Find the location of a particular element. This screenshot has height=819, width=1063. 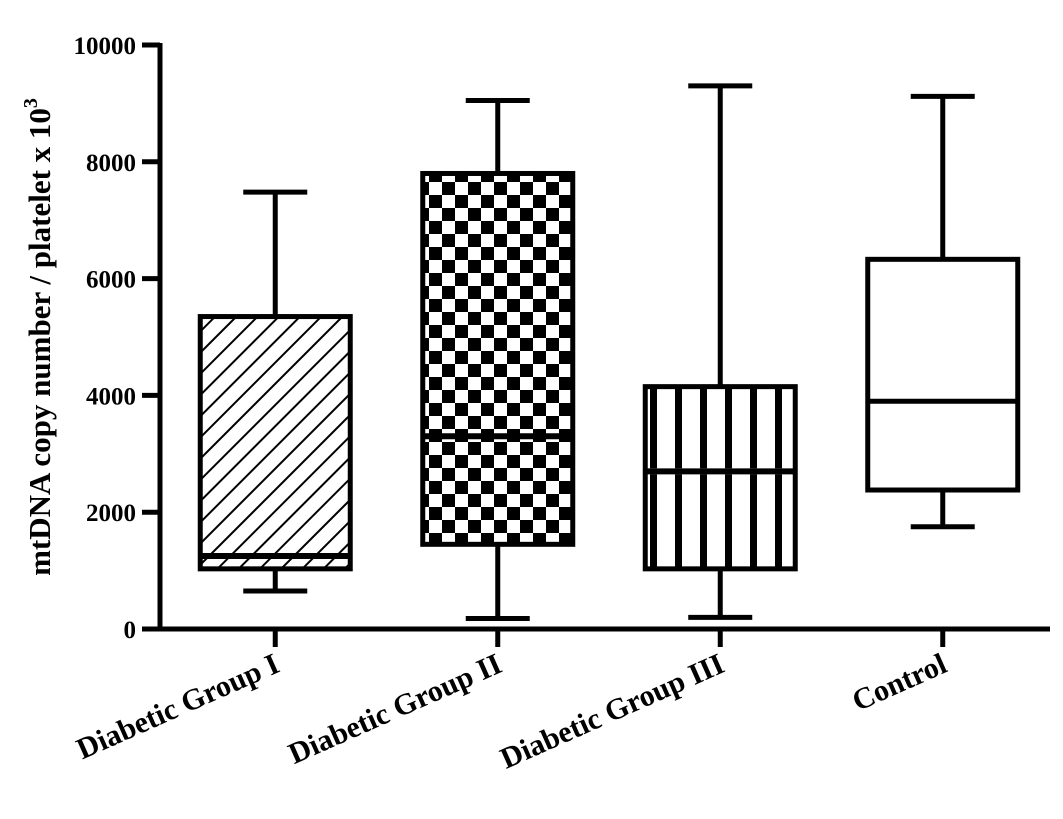

y-tick-label-0: 0 is located at coordinates (130, 630).